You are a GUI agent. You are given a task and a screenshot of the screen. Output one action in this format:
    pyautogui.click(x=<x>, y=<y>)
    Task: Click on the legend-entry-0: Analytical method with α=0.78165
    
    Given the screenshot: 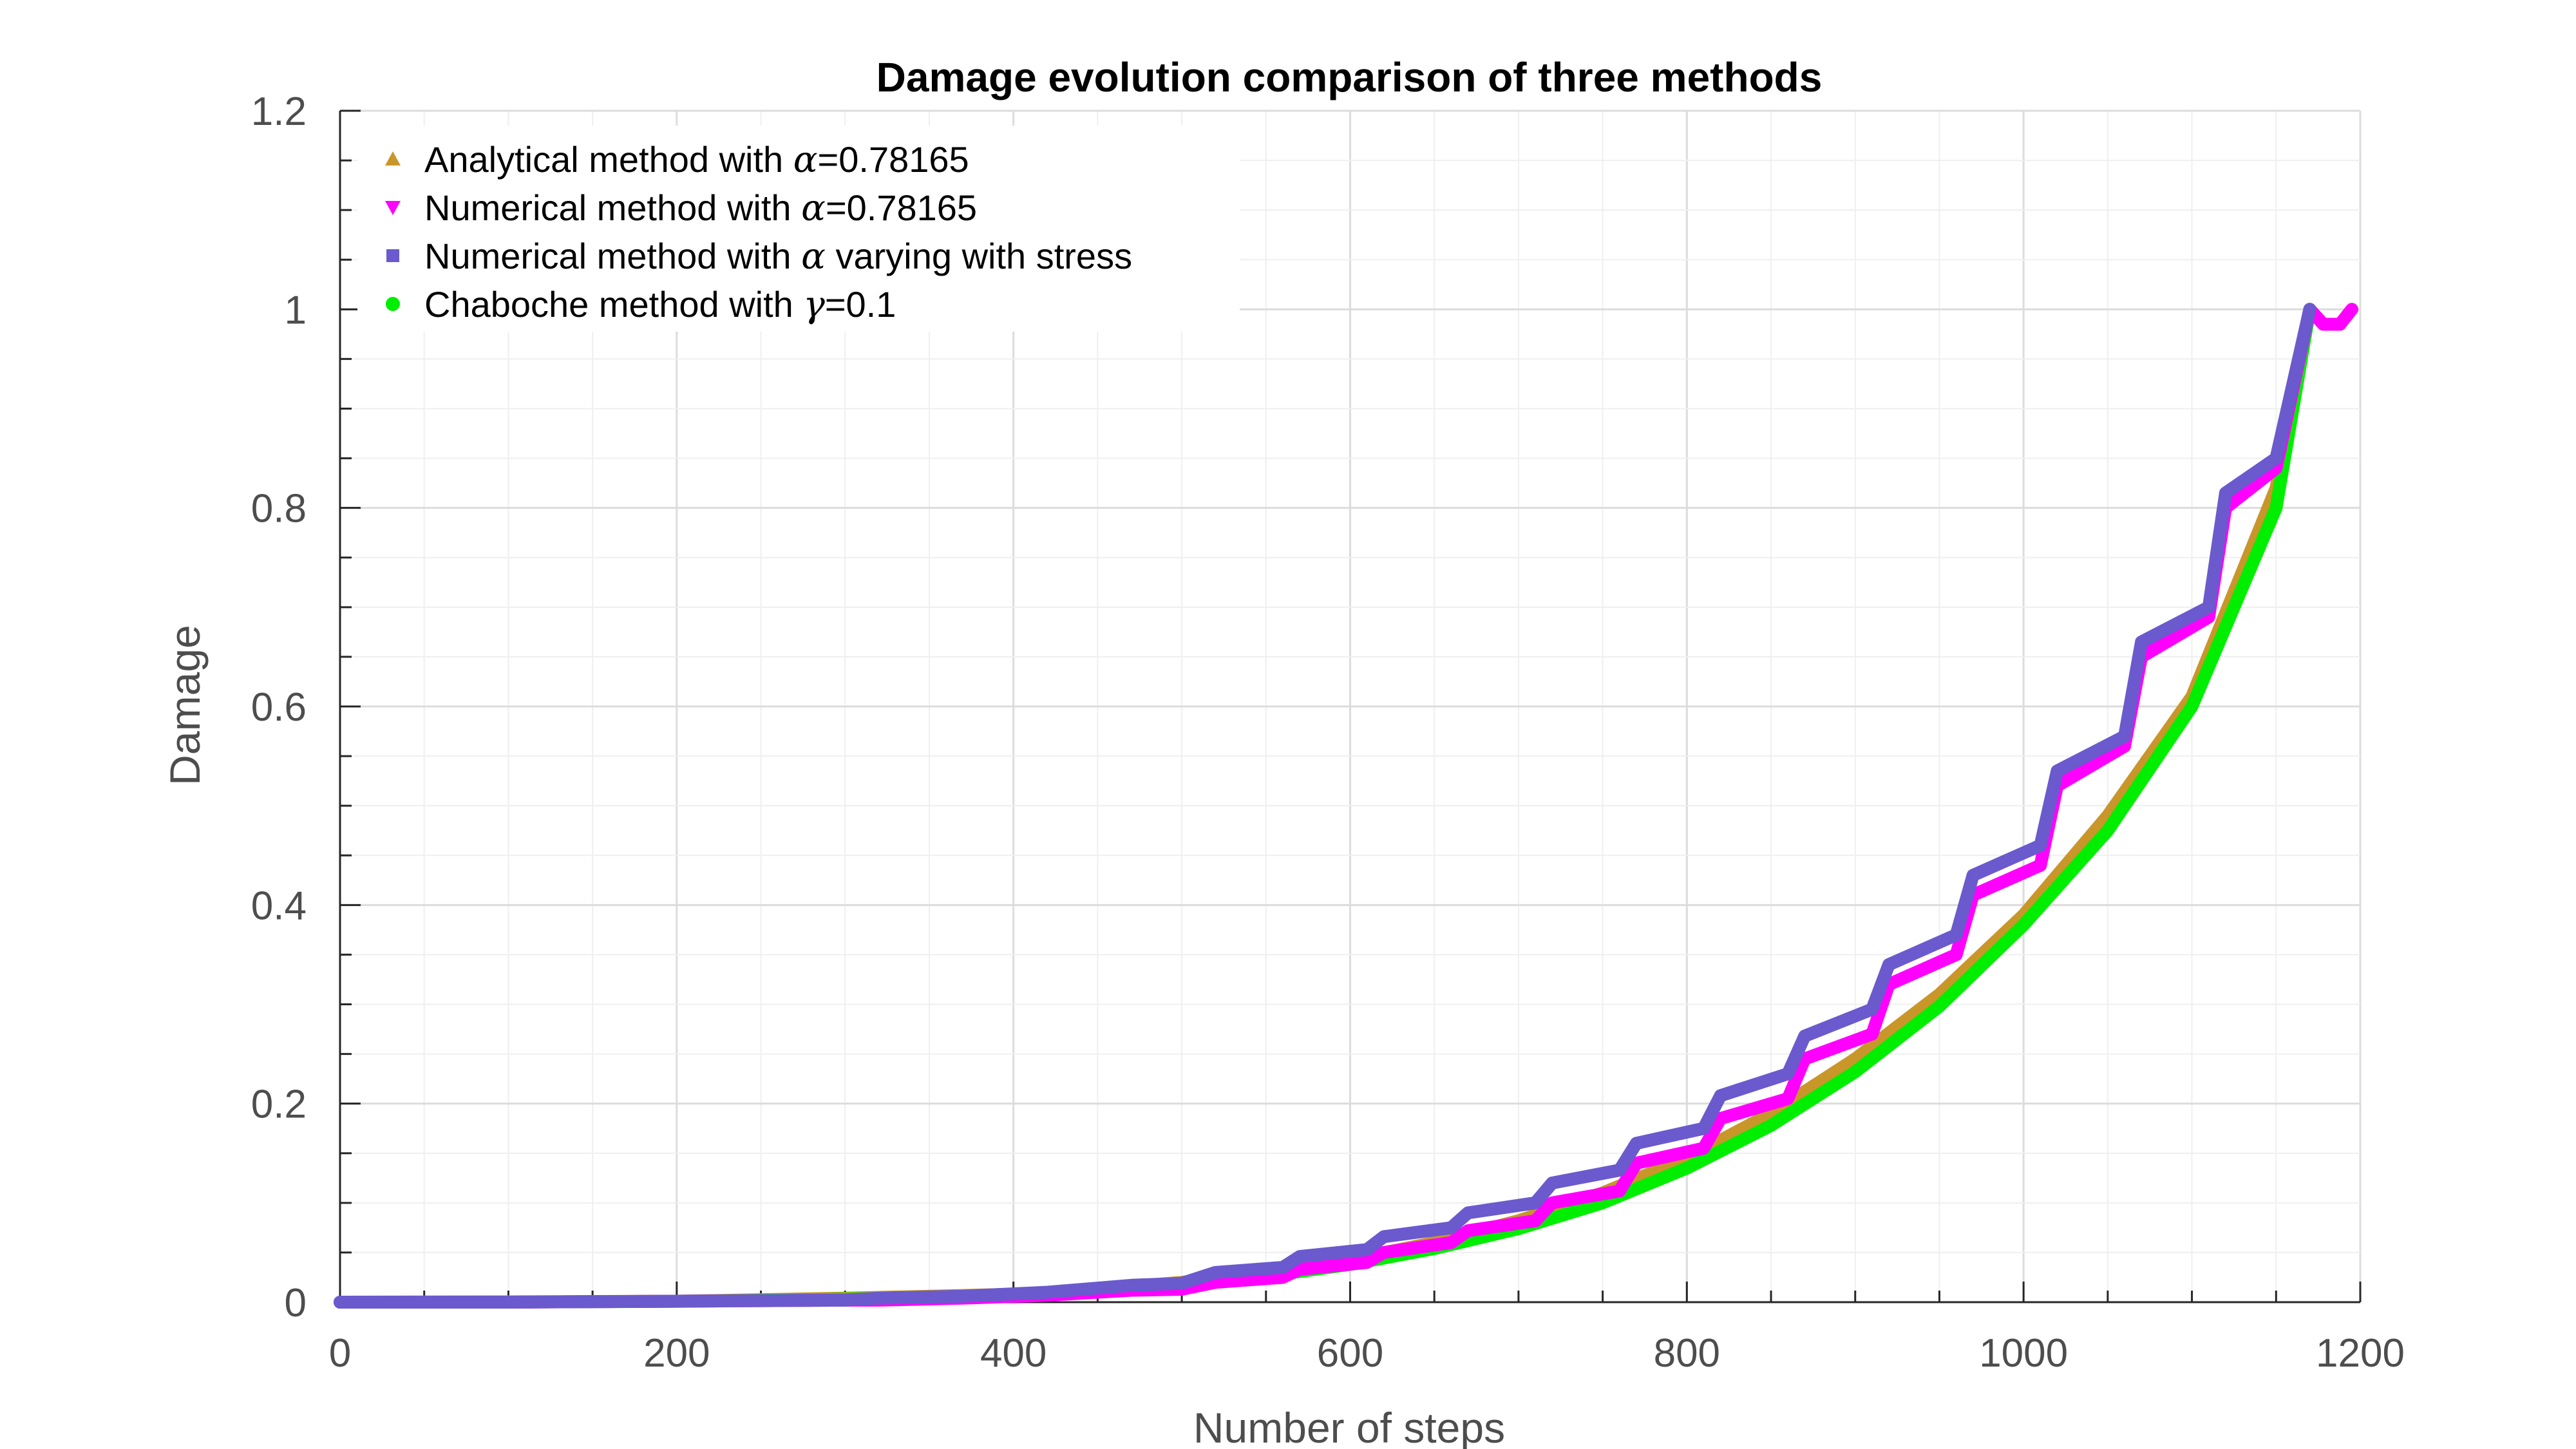 What is the action you would take?
    pyautogui.click(x=696, y=160)
    